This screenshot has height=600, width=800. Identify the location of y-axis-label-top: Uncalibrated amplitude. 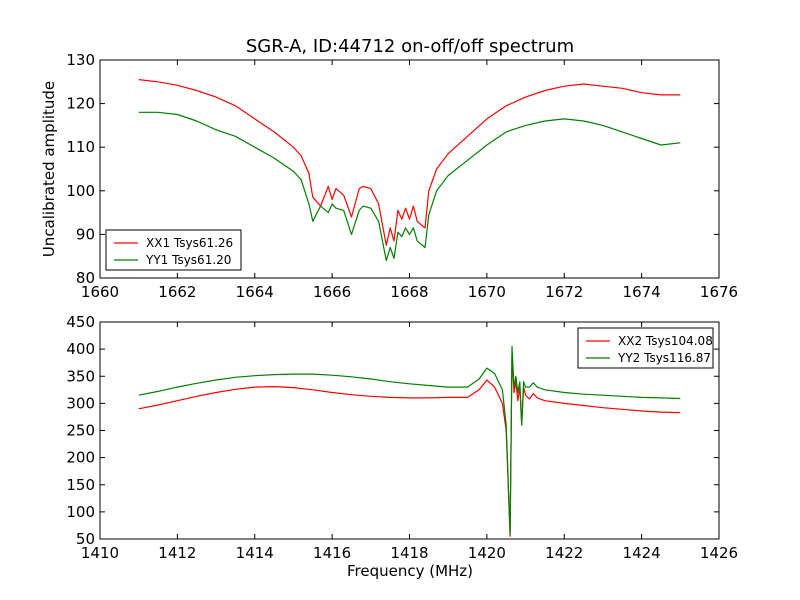
(49, 169).